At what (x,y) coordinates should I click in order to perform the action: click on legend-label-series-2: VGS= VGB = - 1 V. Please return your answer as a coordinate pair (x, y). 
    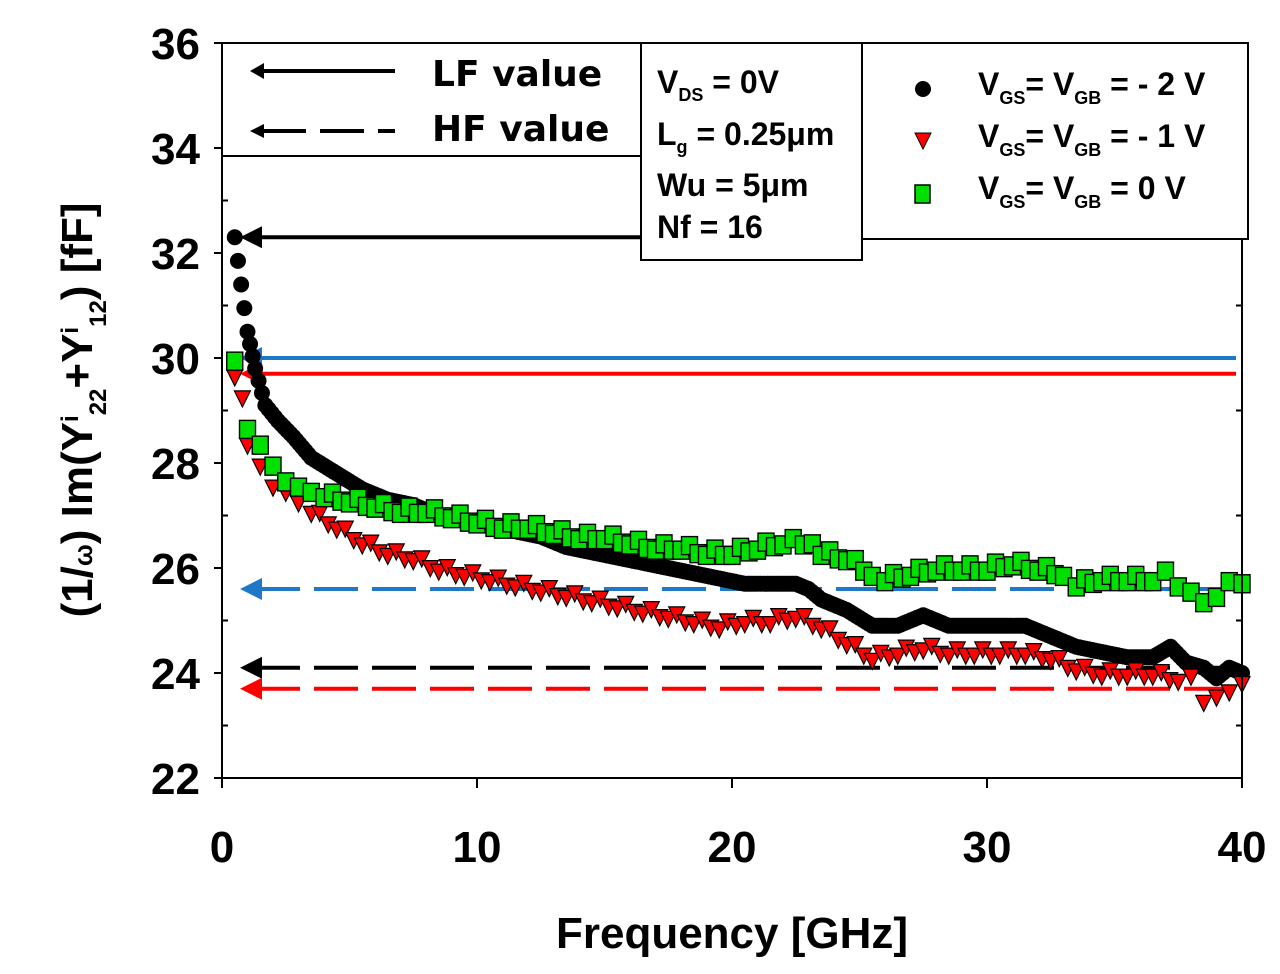
    Looking at the image, I should click on (1092, 139).